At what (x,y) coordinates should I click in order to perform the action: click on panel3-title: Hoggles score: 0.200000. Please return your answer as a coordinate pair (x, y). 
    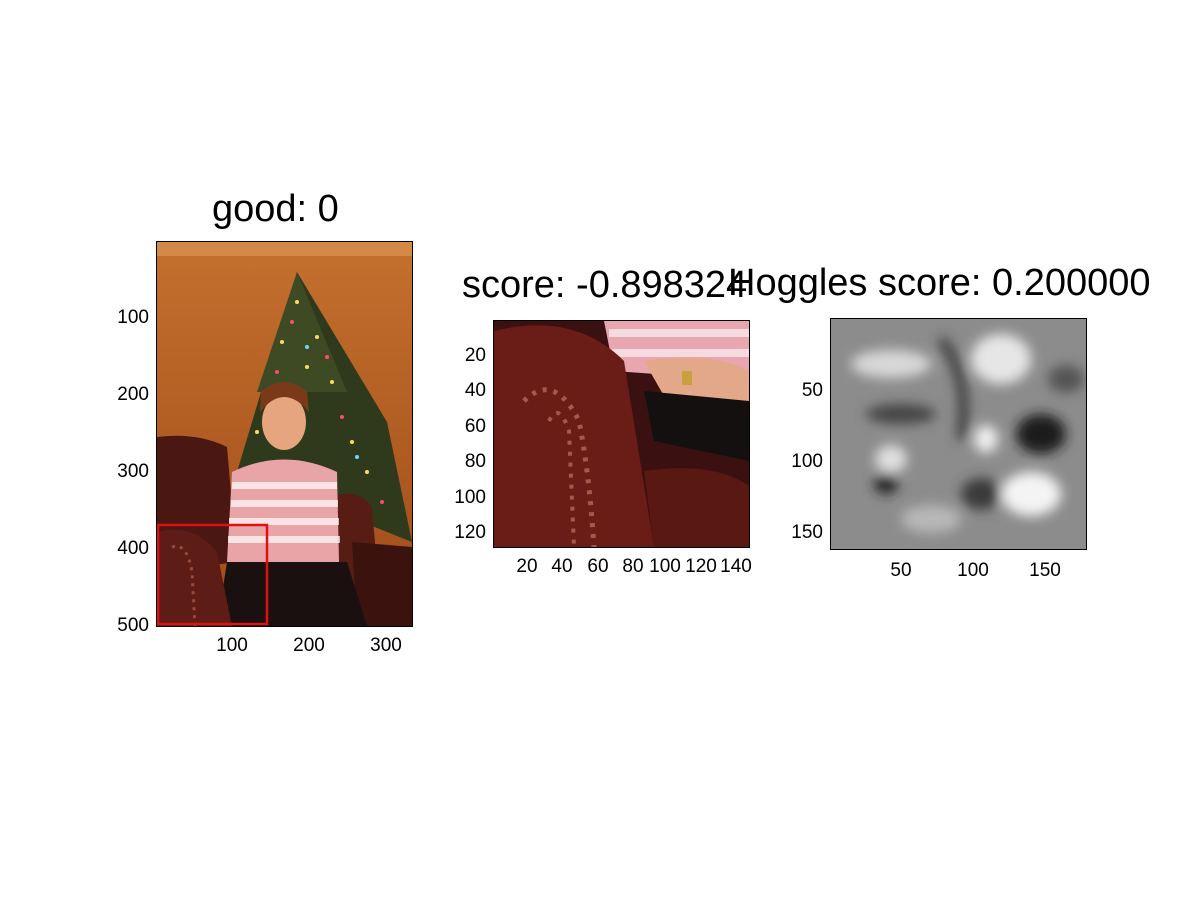
    Looking at the image, I should click on (939, 283).